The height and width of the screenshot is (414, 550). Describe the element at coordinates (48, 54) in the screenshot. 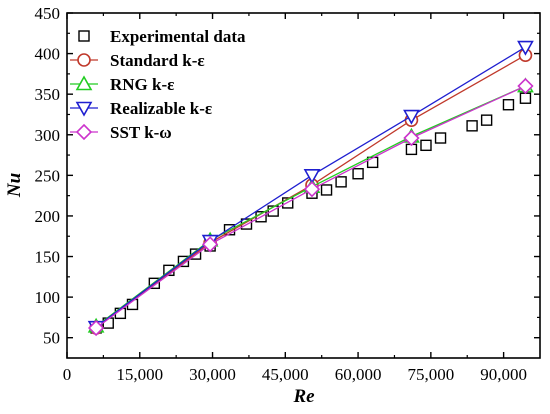

I see `y-tick-label: 400` at that location.